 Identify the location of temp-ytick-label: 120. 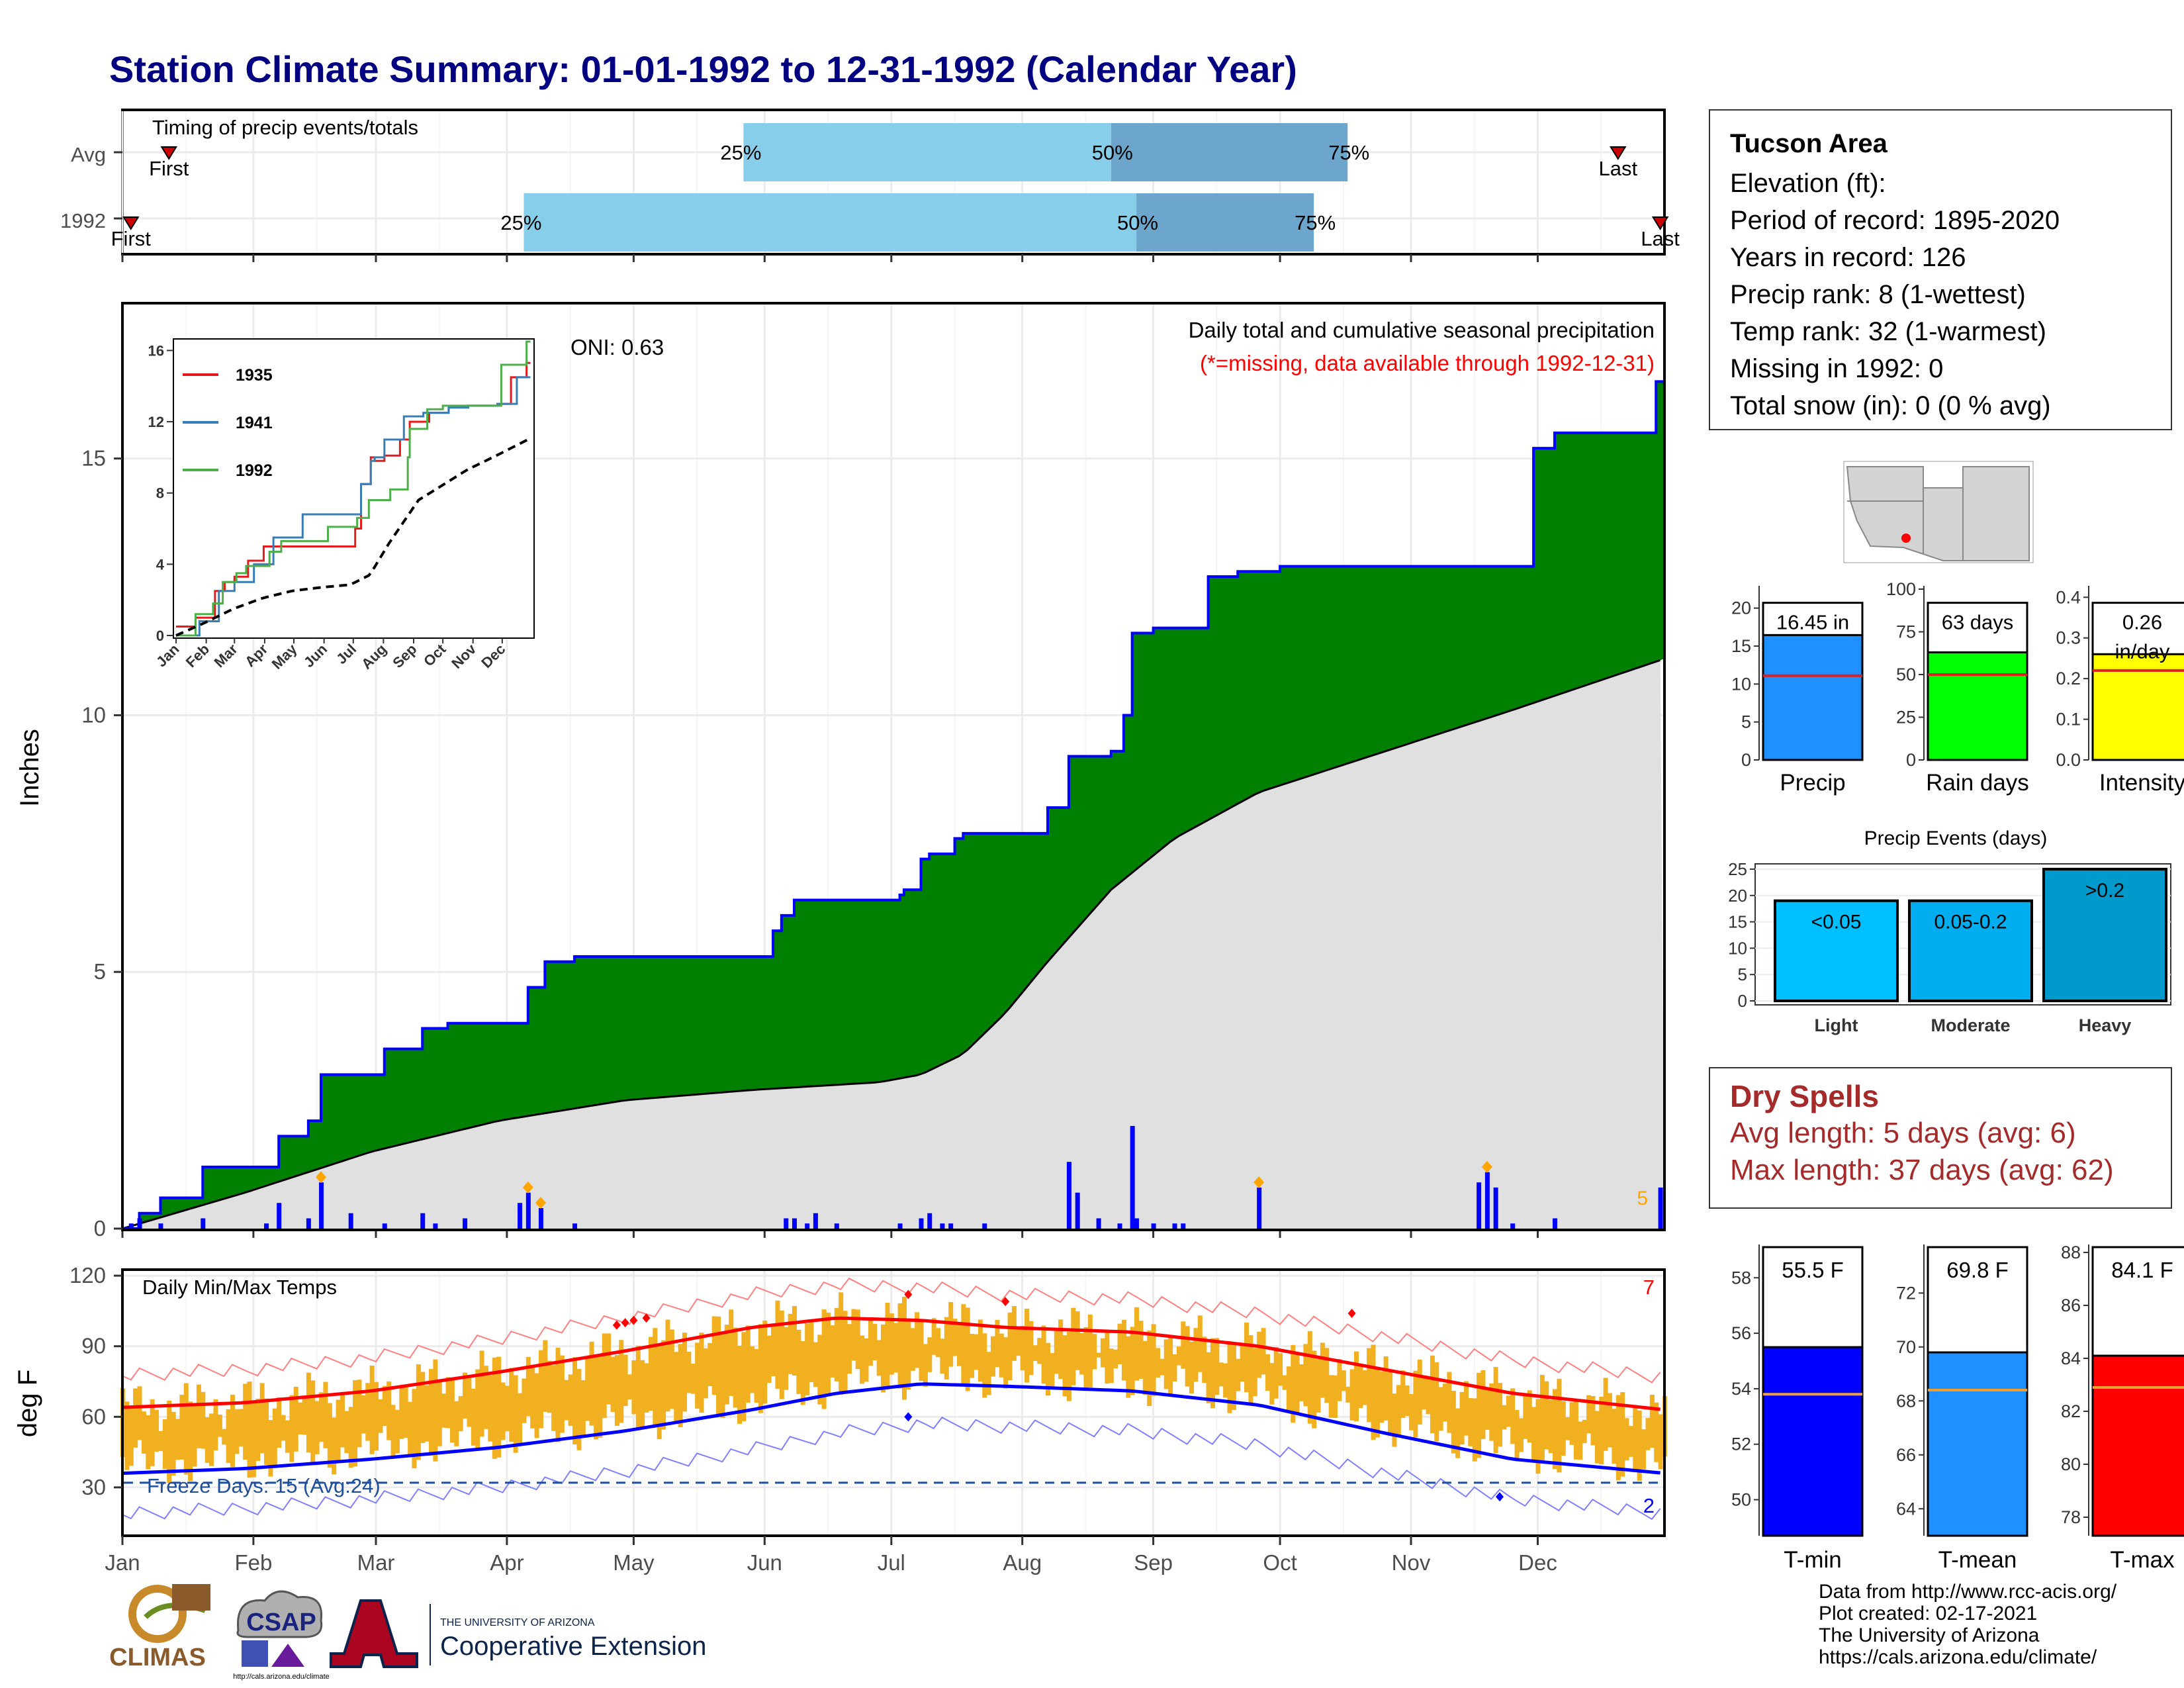
(87, 1275).